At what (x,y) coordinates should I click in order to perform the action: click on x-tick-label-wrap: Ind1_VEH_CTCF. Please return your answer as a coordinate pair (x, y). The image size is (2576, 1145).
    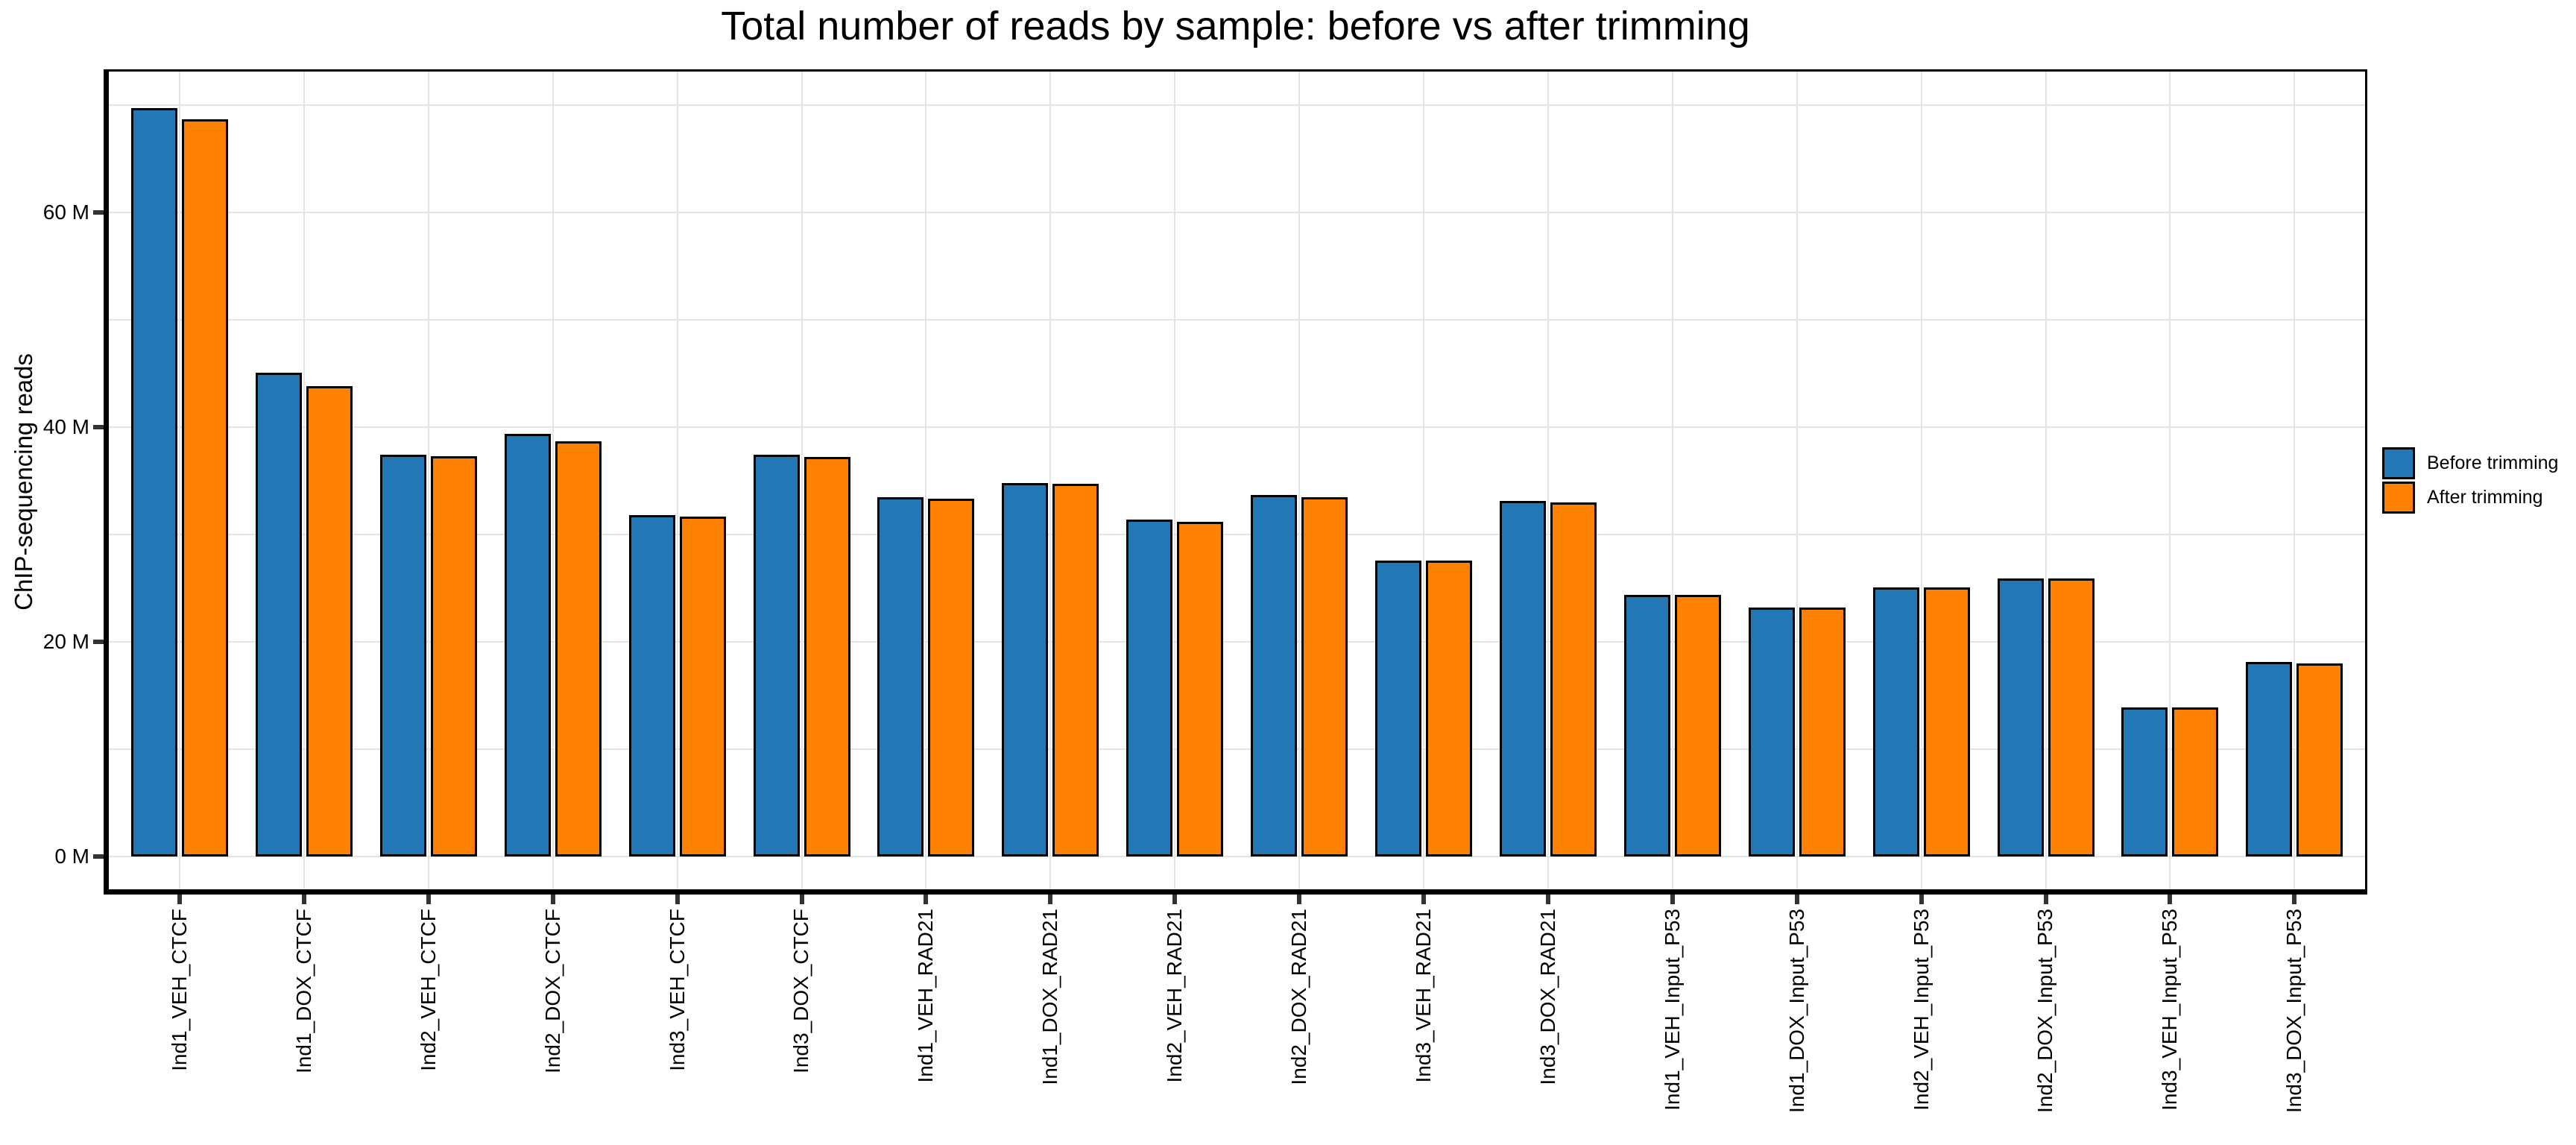
    Looking at the image, I should click on (179, 990).